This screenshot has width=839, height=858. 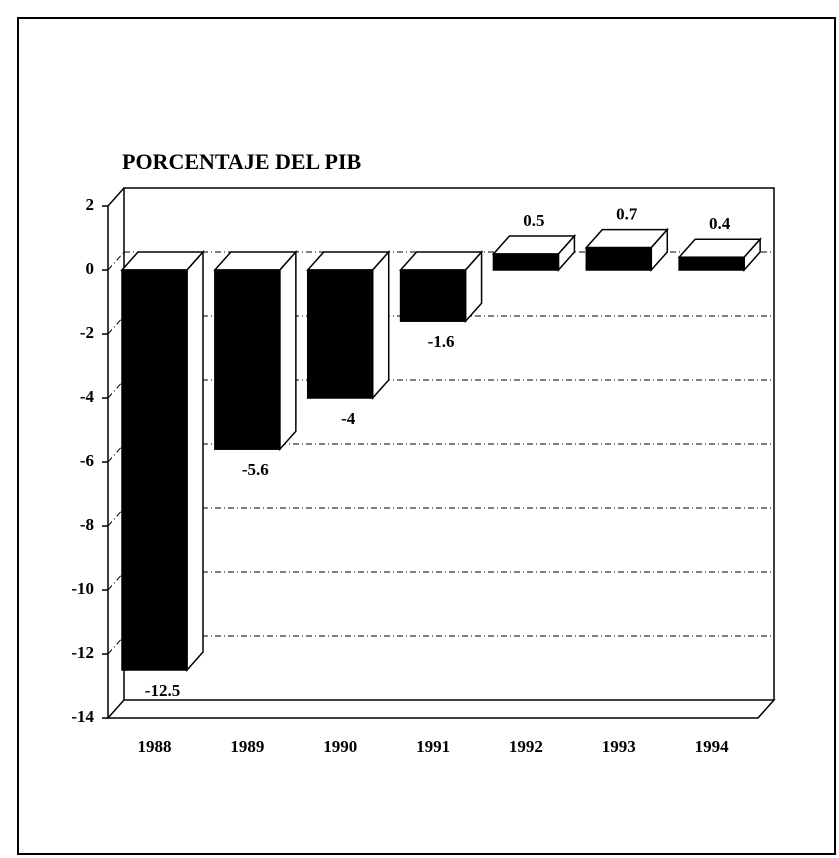 I want to click on x-tick-label: 1992, so click(x=526, y=746).